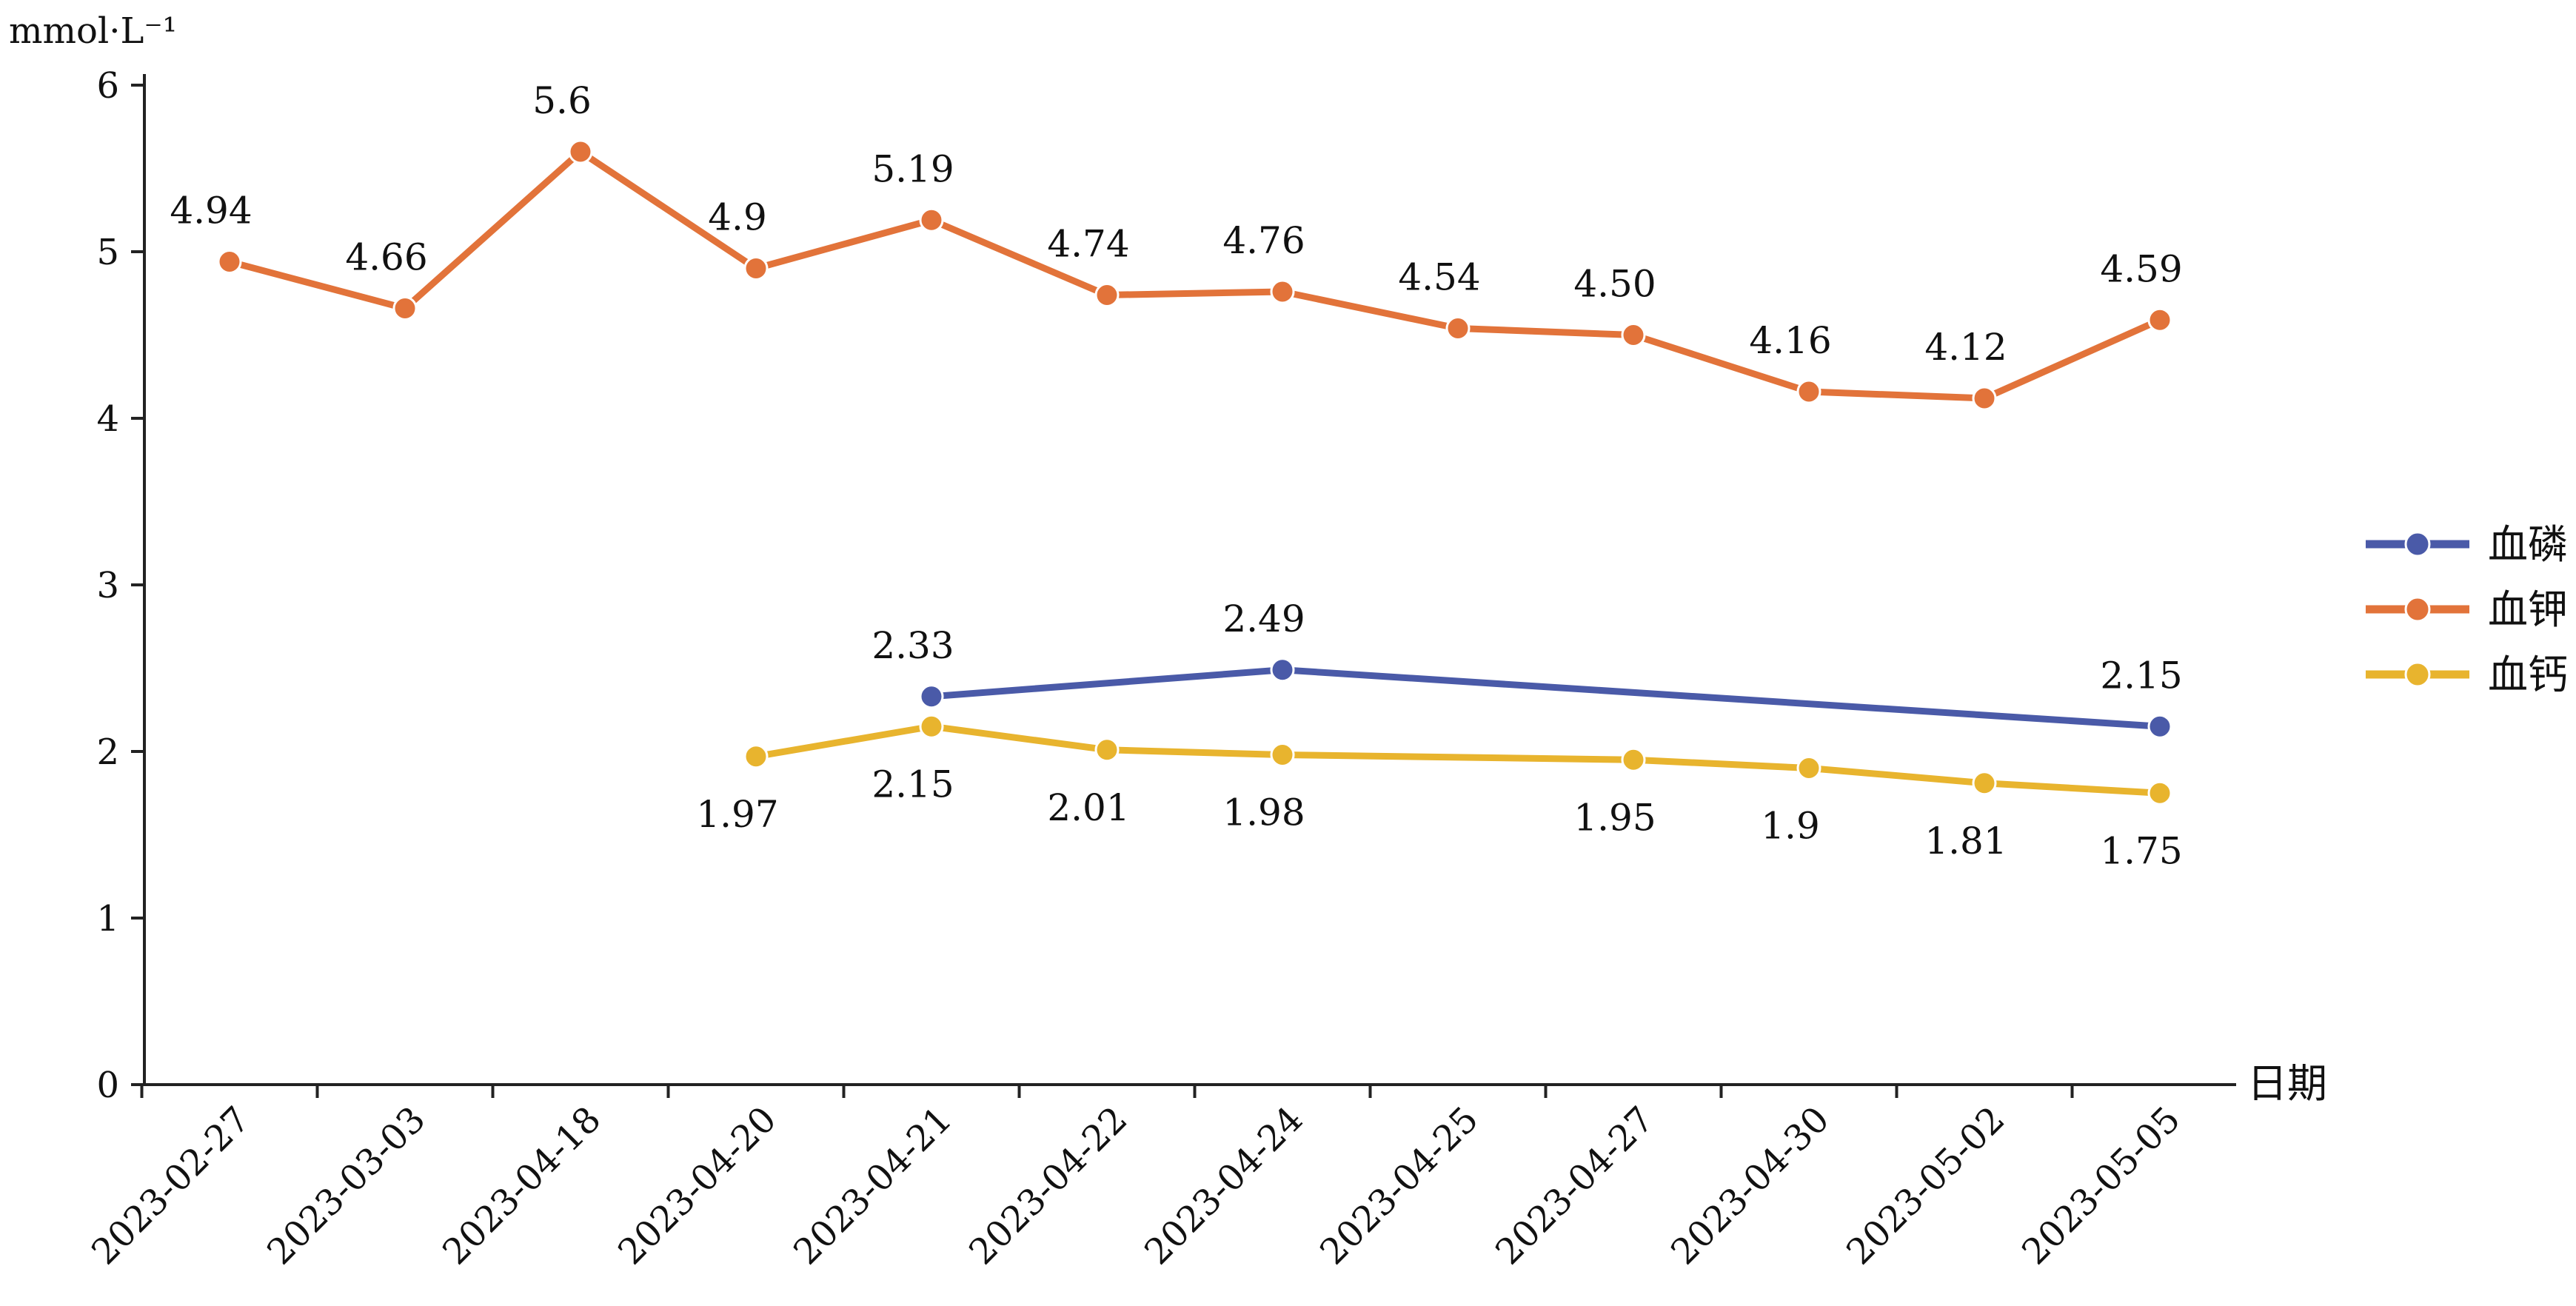  Describe the element at coordinates (873, 1186) in the screenshot. I see `x-tick-label: 2023-04-21` at that location.